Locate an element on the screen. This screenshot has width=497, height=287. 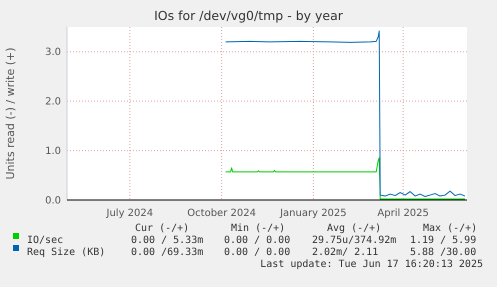
y-axis-title: Units read (-) / write (+) is located at coordinates (10, 113).